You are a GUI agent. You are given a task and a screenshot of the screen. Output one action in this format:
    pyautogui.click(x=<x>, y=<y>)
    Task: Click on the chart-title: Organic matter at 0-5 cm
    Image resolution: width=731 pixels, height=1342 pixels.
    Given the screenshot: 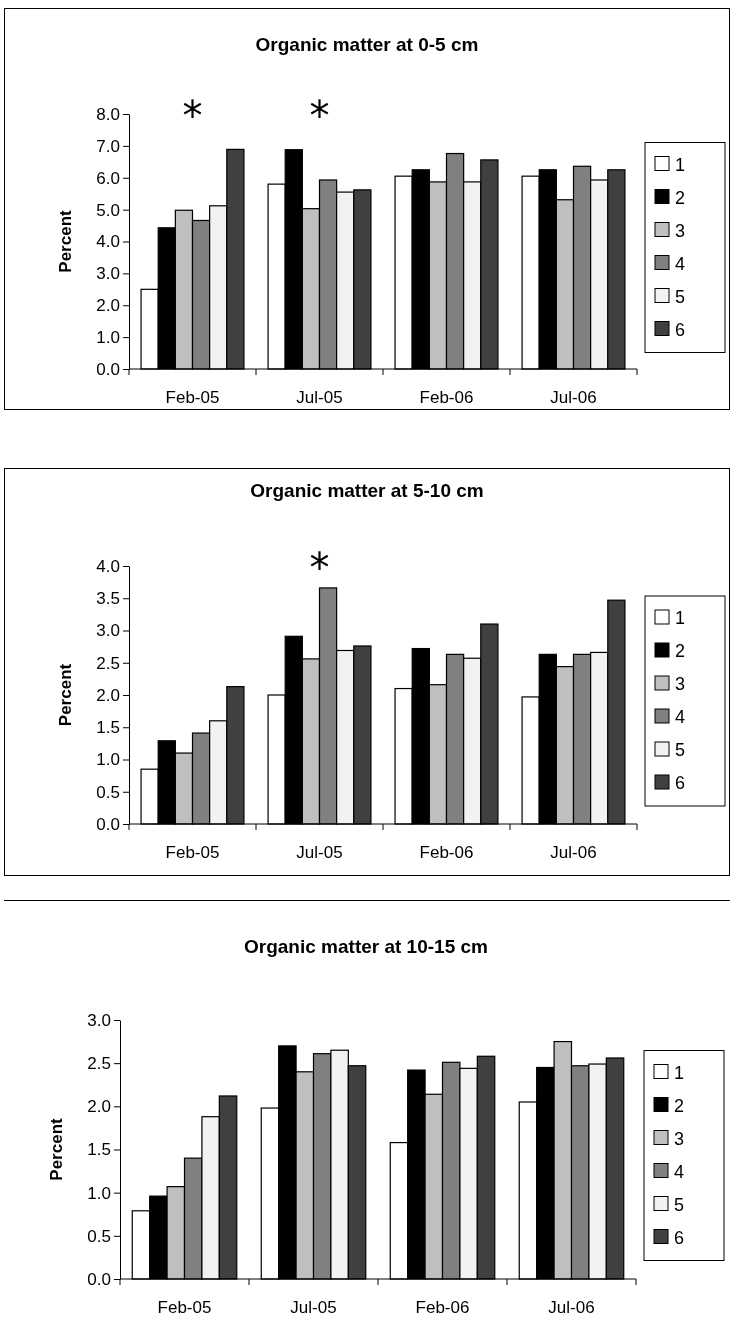 What is the action you would take?
    pyautogui.click(x=367, y=44)
    